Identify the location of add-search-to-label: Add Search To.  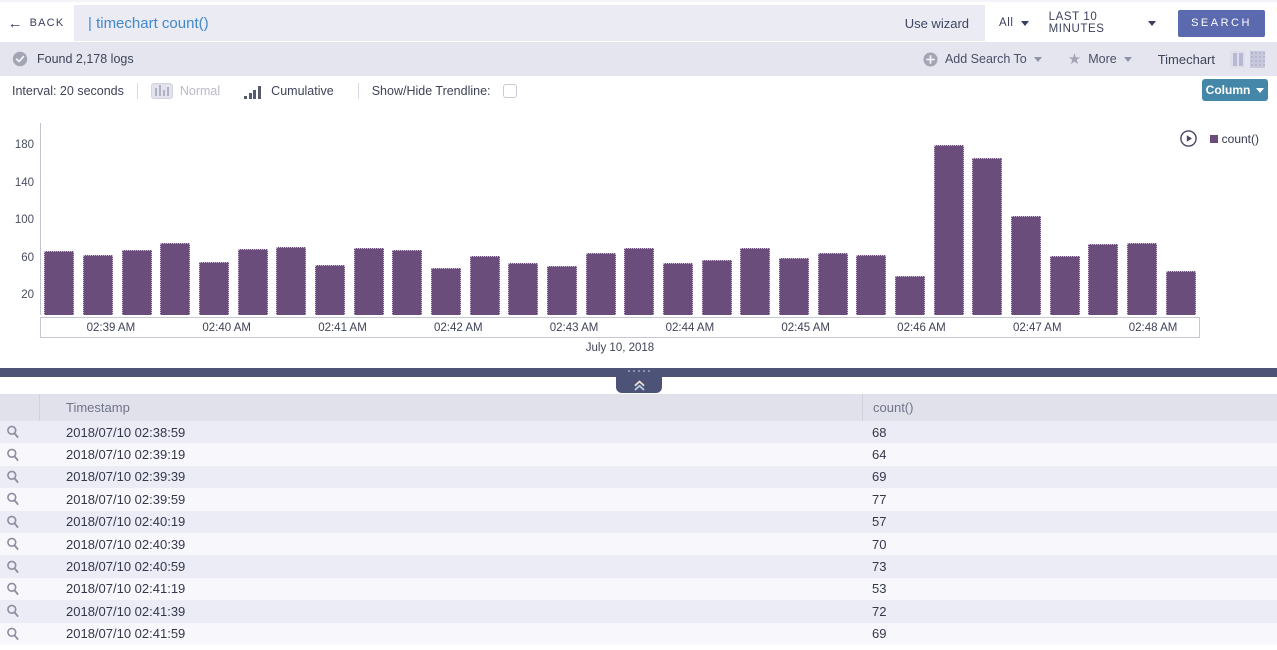
(985, 59).